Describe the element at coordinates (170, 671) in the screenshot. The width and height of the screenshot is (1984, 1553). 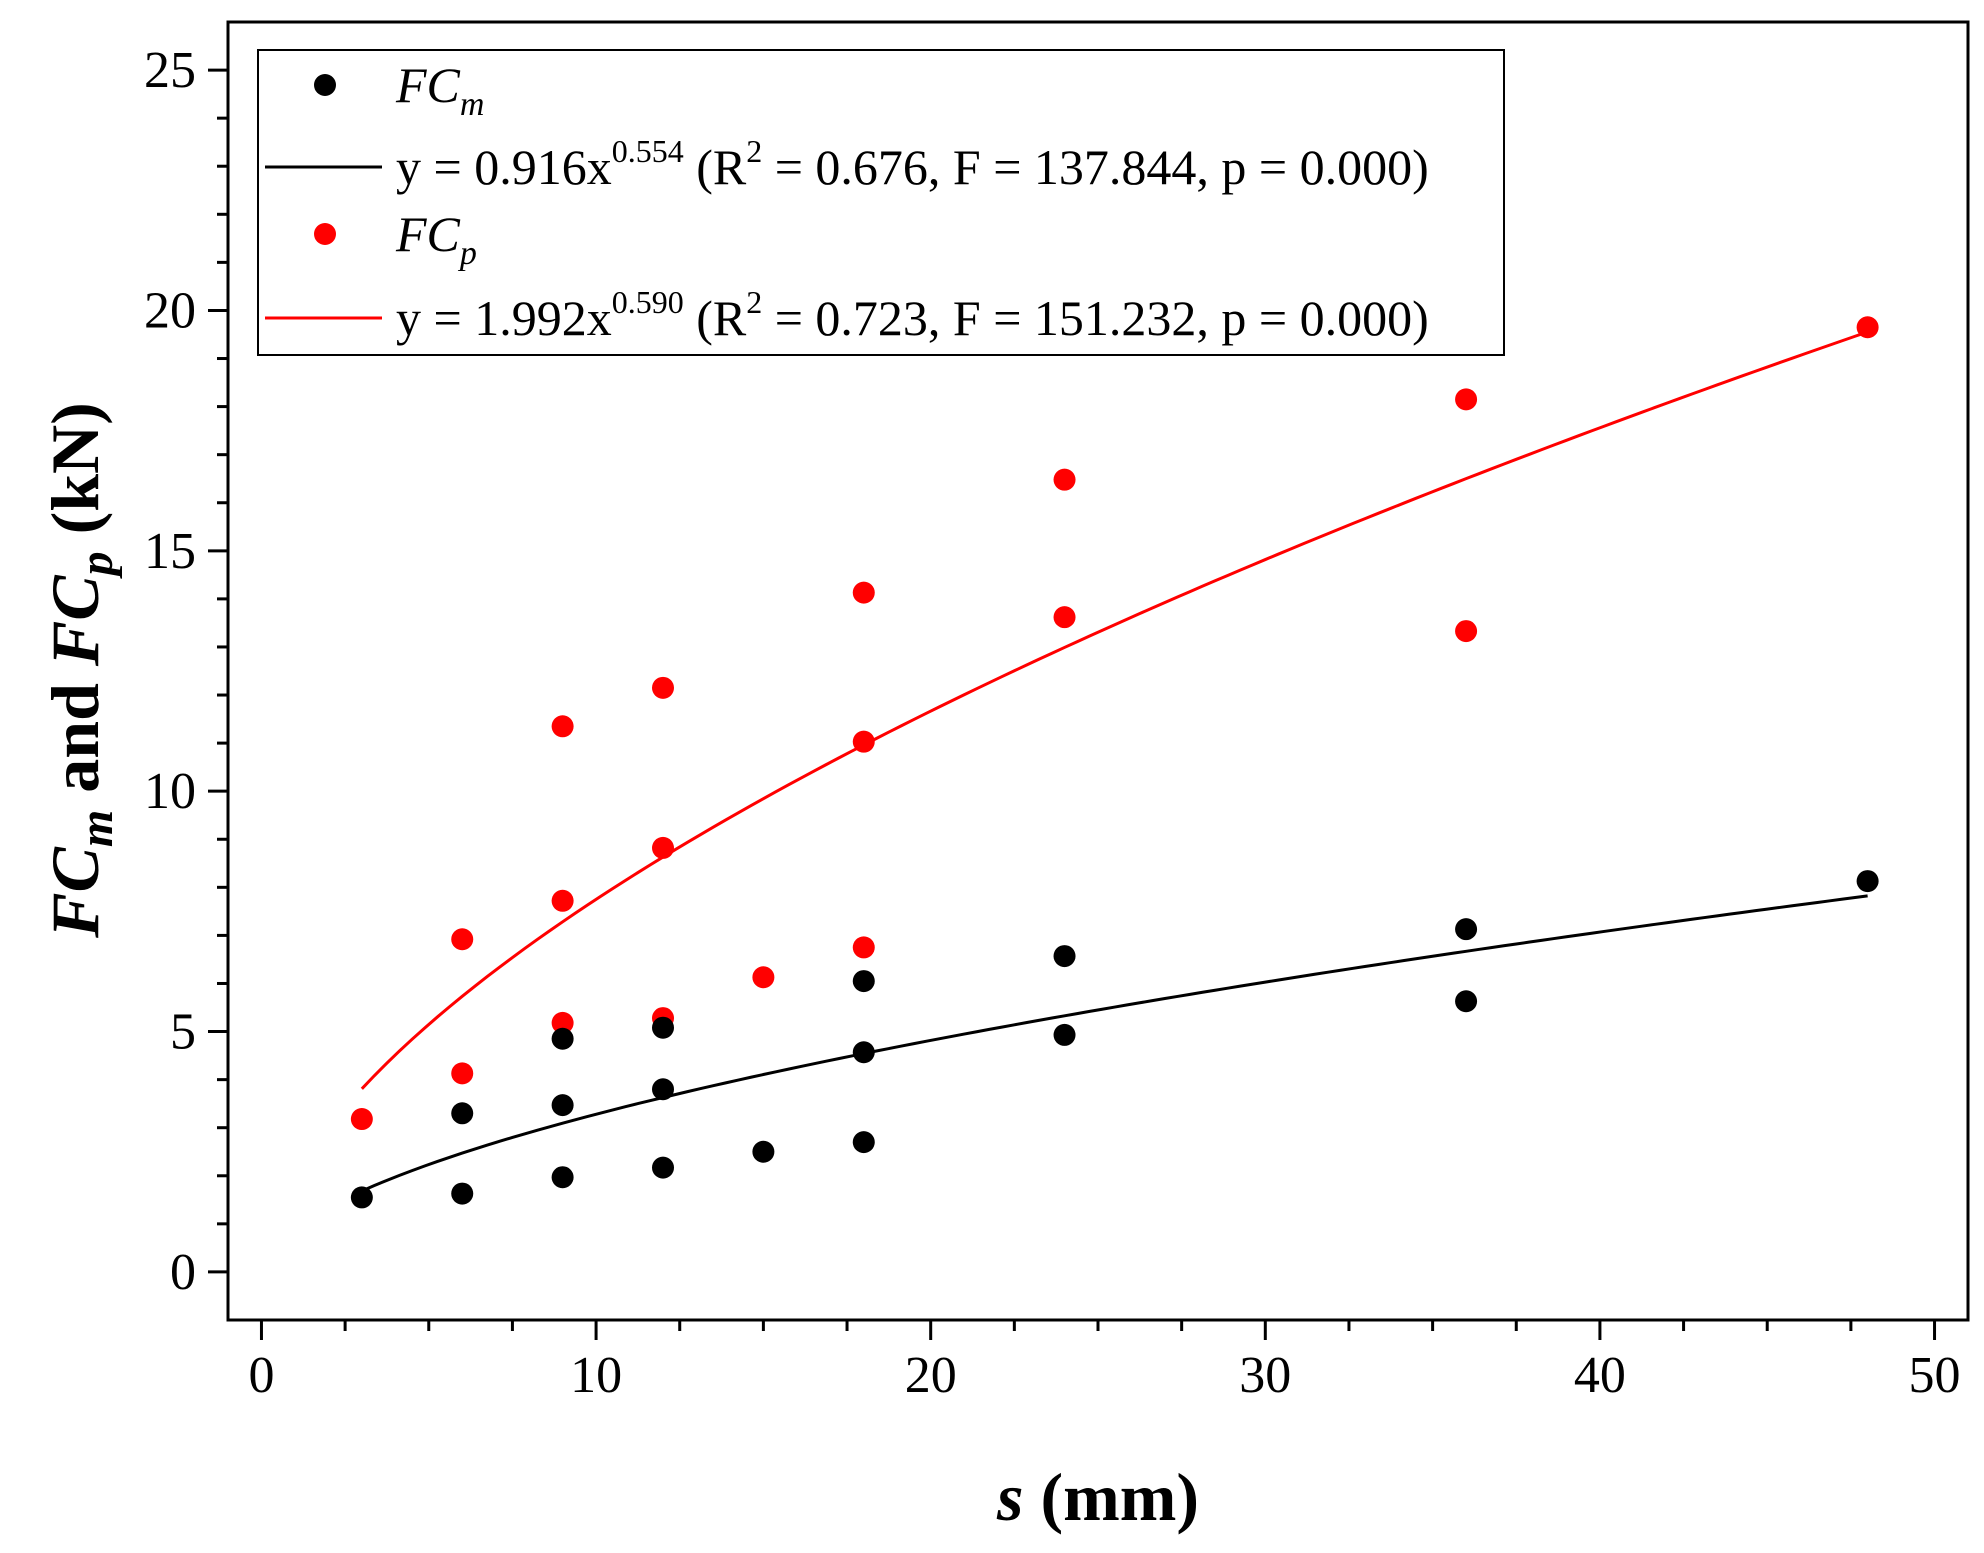
I see `y-axis-tick-labels: 0 5 10 15 20 25` at that location.